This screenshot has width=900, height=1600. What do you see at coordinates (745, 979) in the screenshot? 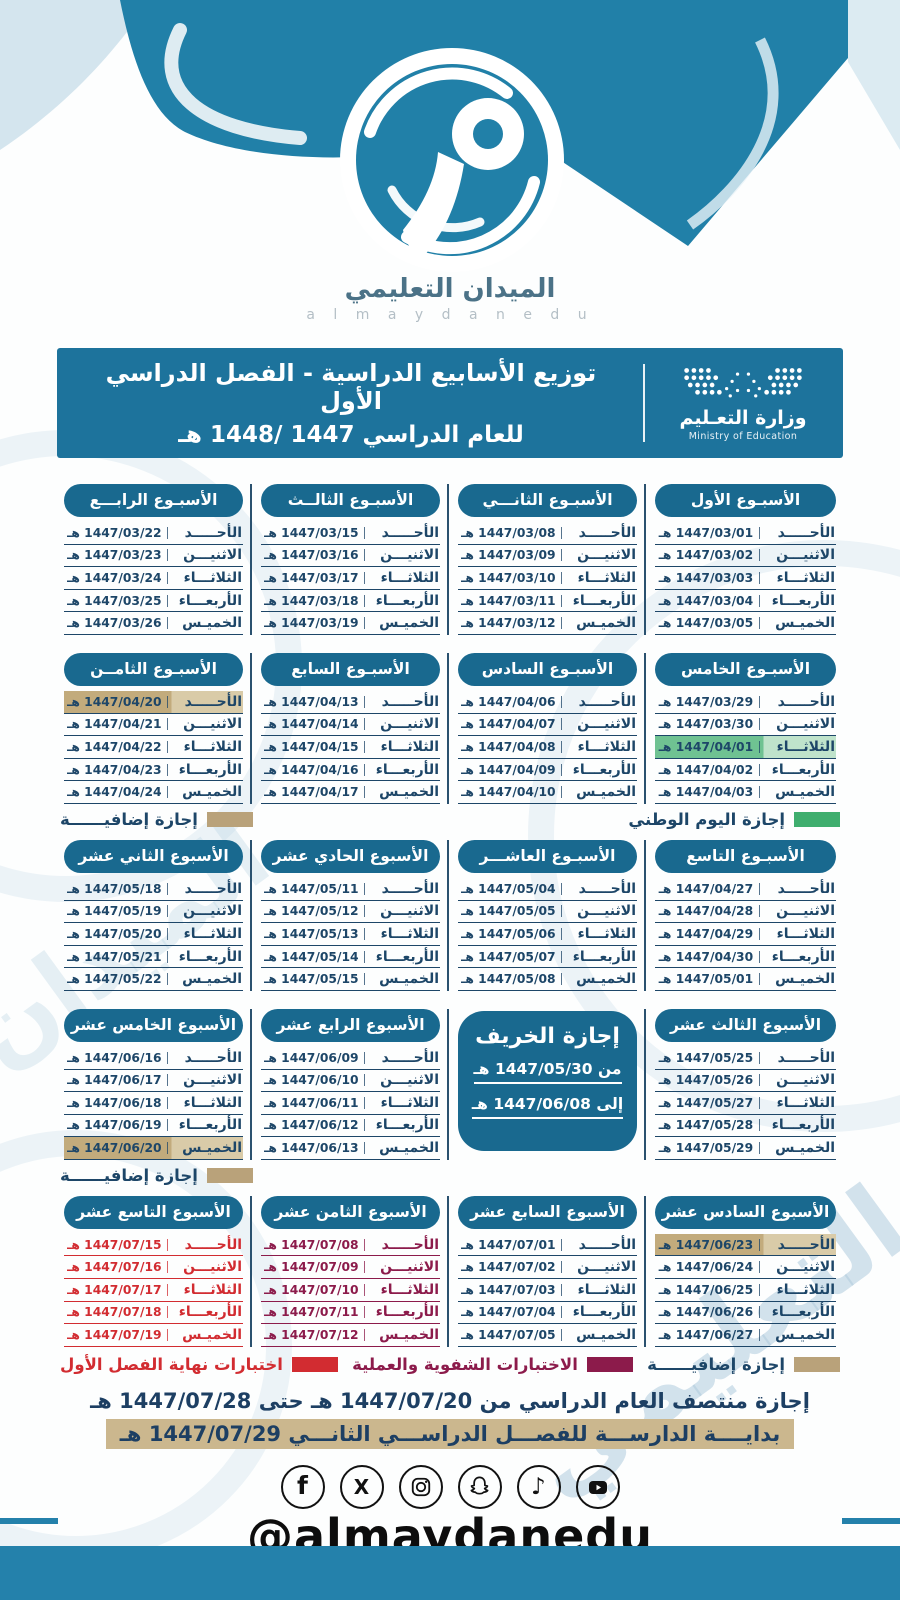
I see `day-row: الخميـس 1447/05/01 هـ` at bounding box center [745, 979].